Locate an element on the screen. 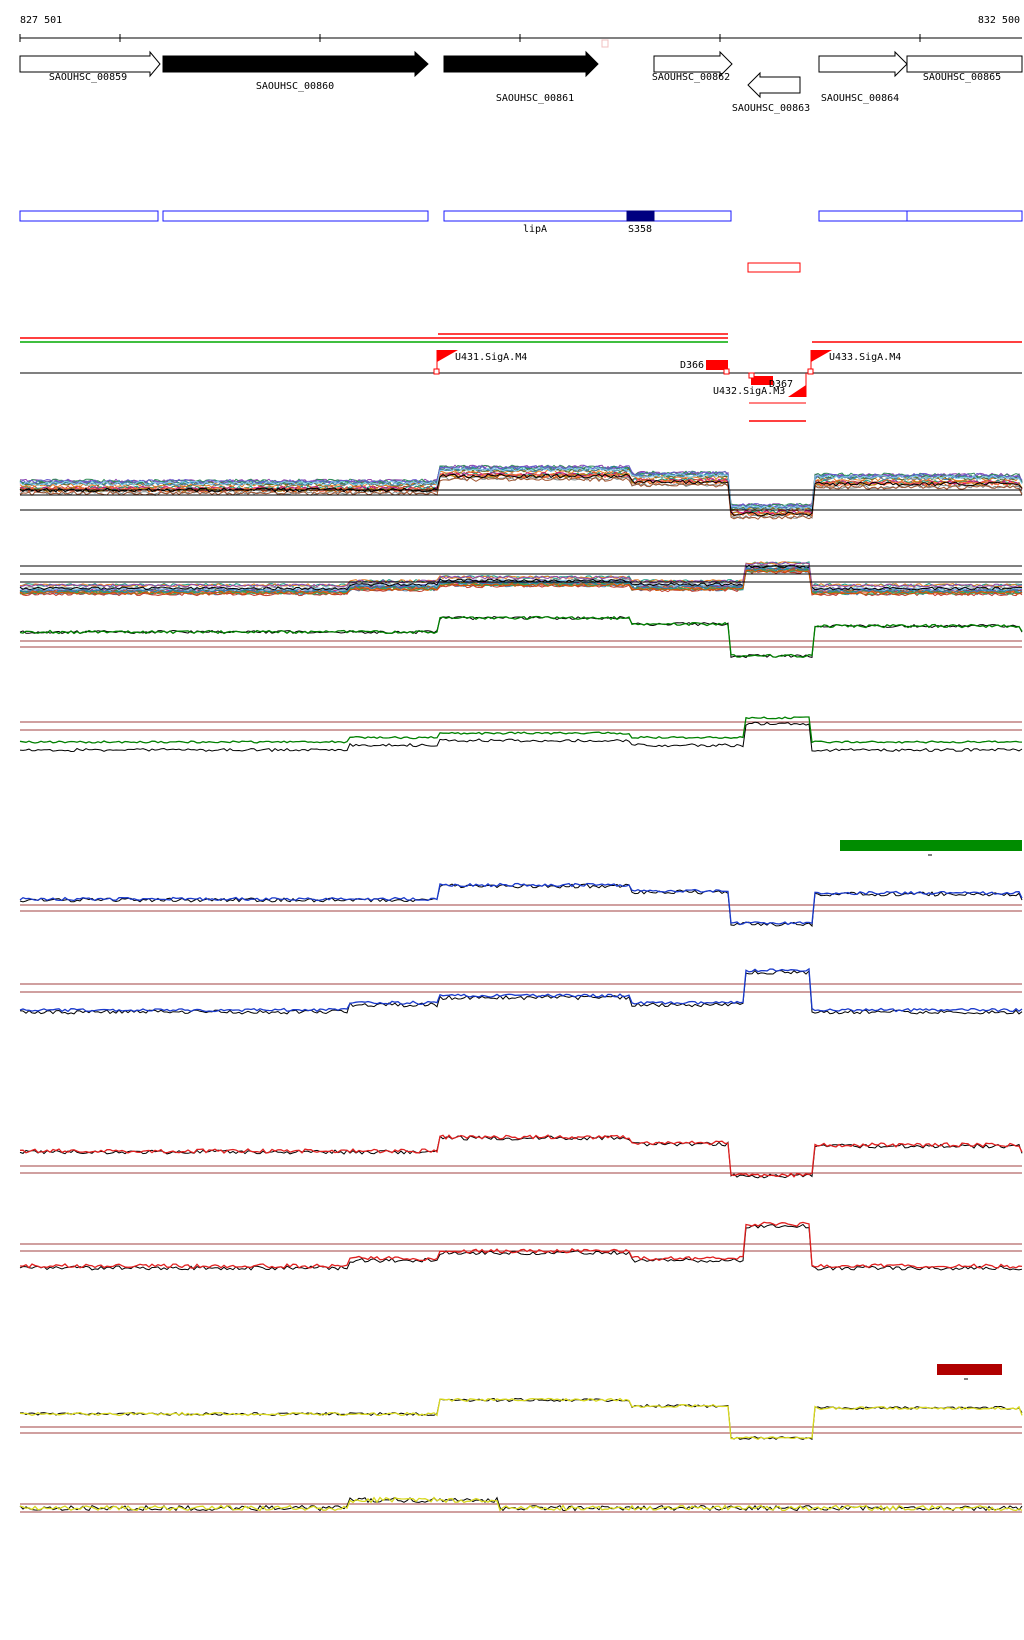  coordinate-ruler: 827 501 832 500 is located at coordinates (520, 31).